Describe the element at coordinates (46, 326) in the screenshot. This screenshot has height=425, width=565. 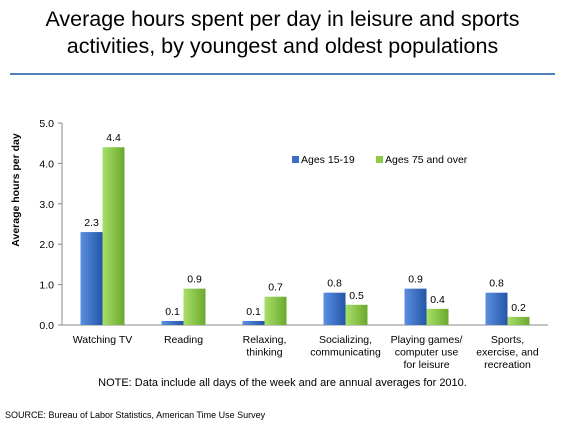
I see `y-tick-label: 0.0` at that location.